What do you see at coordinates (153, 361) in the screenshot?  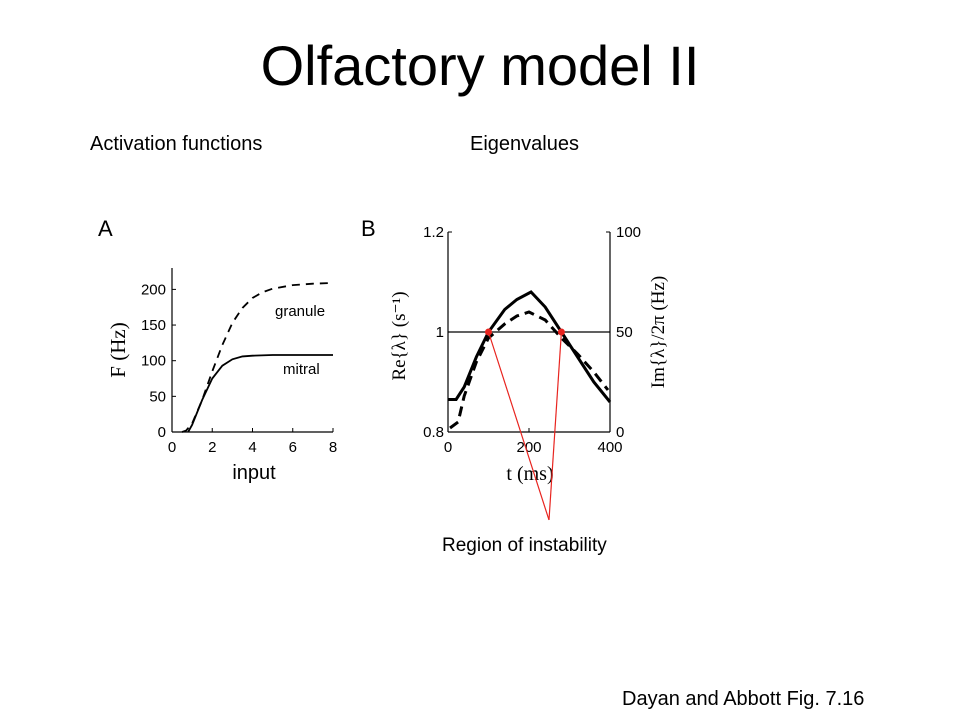 I see `panel-a-y-tick-label: 100` at bounding box center [153, 361].